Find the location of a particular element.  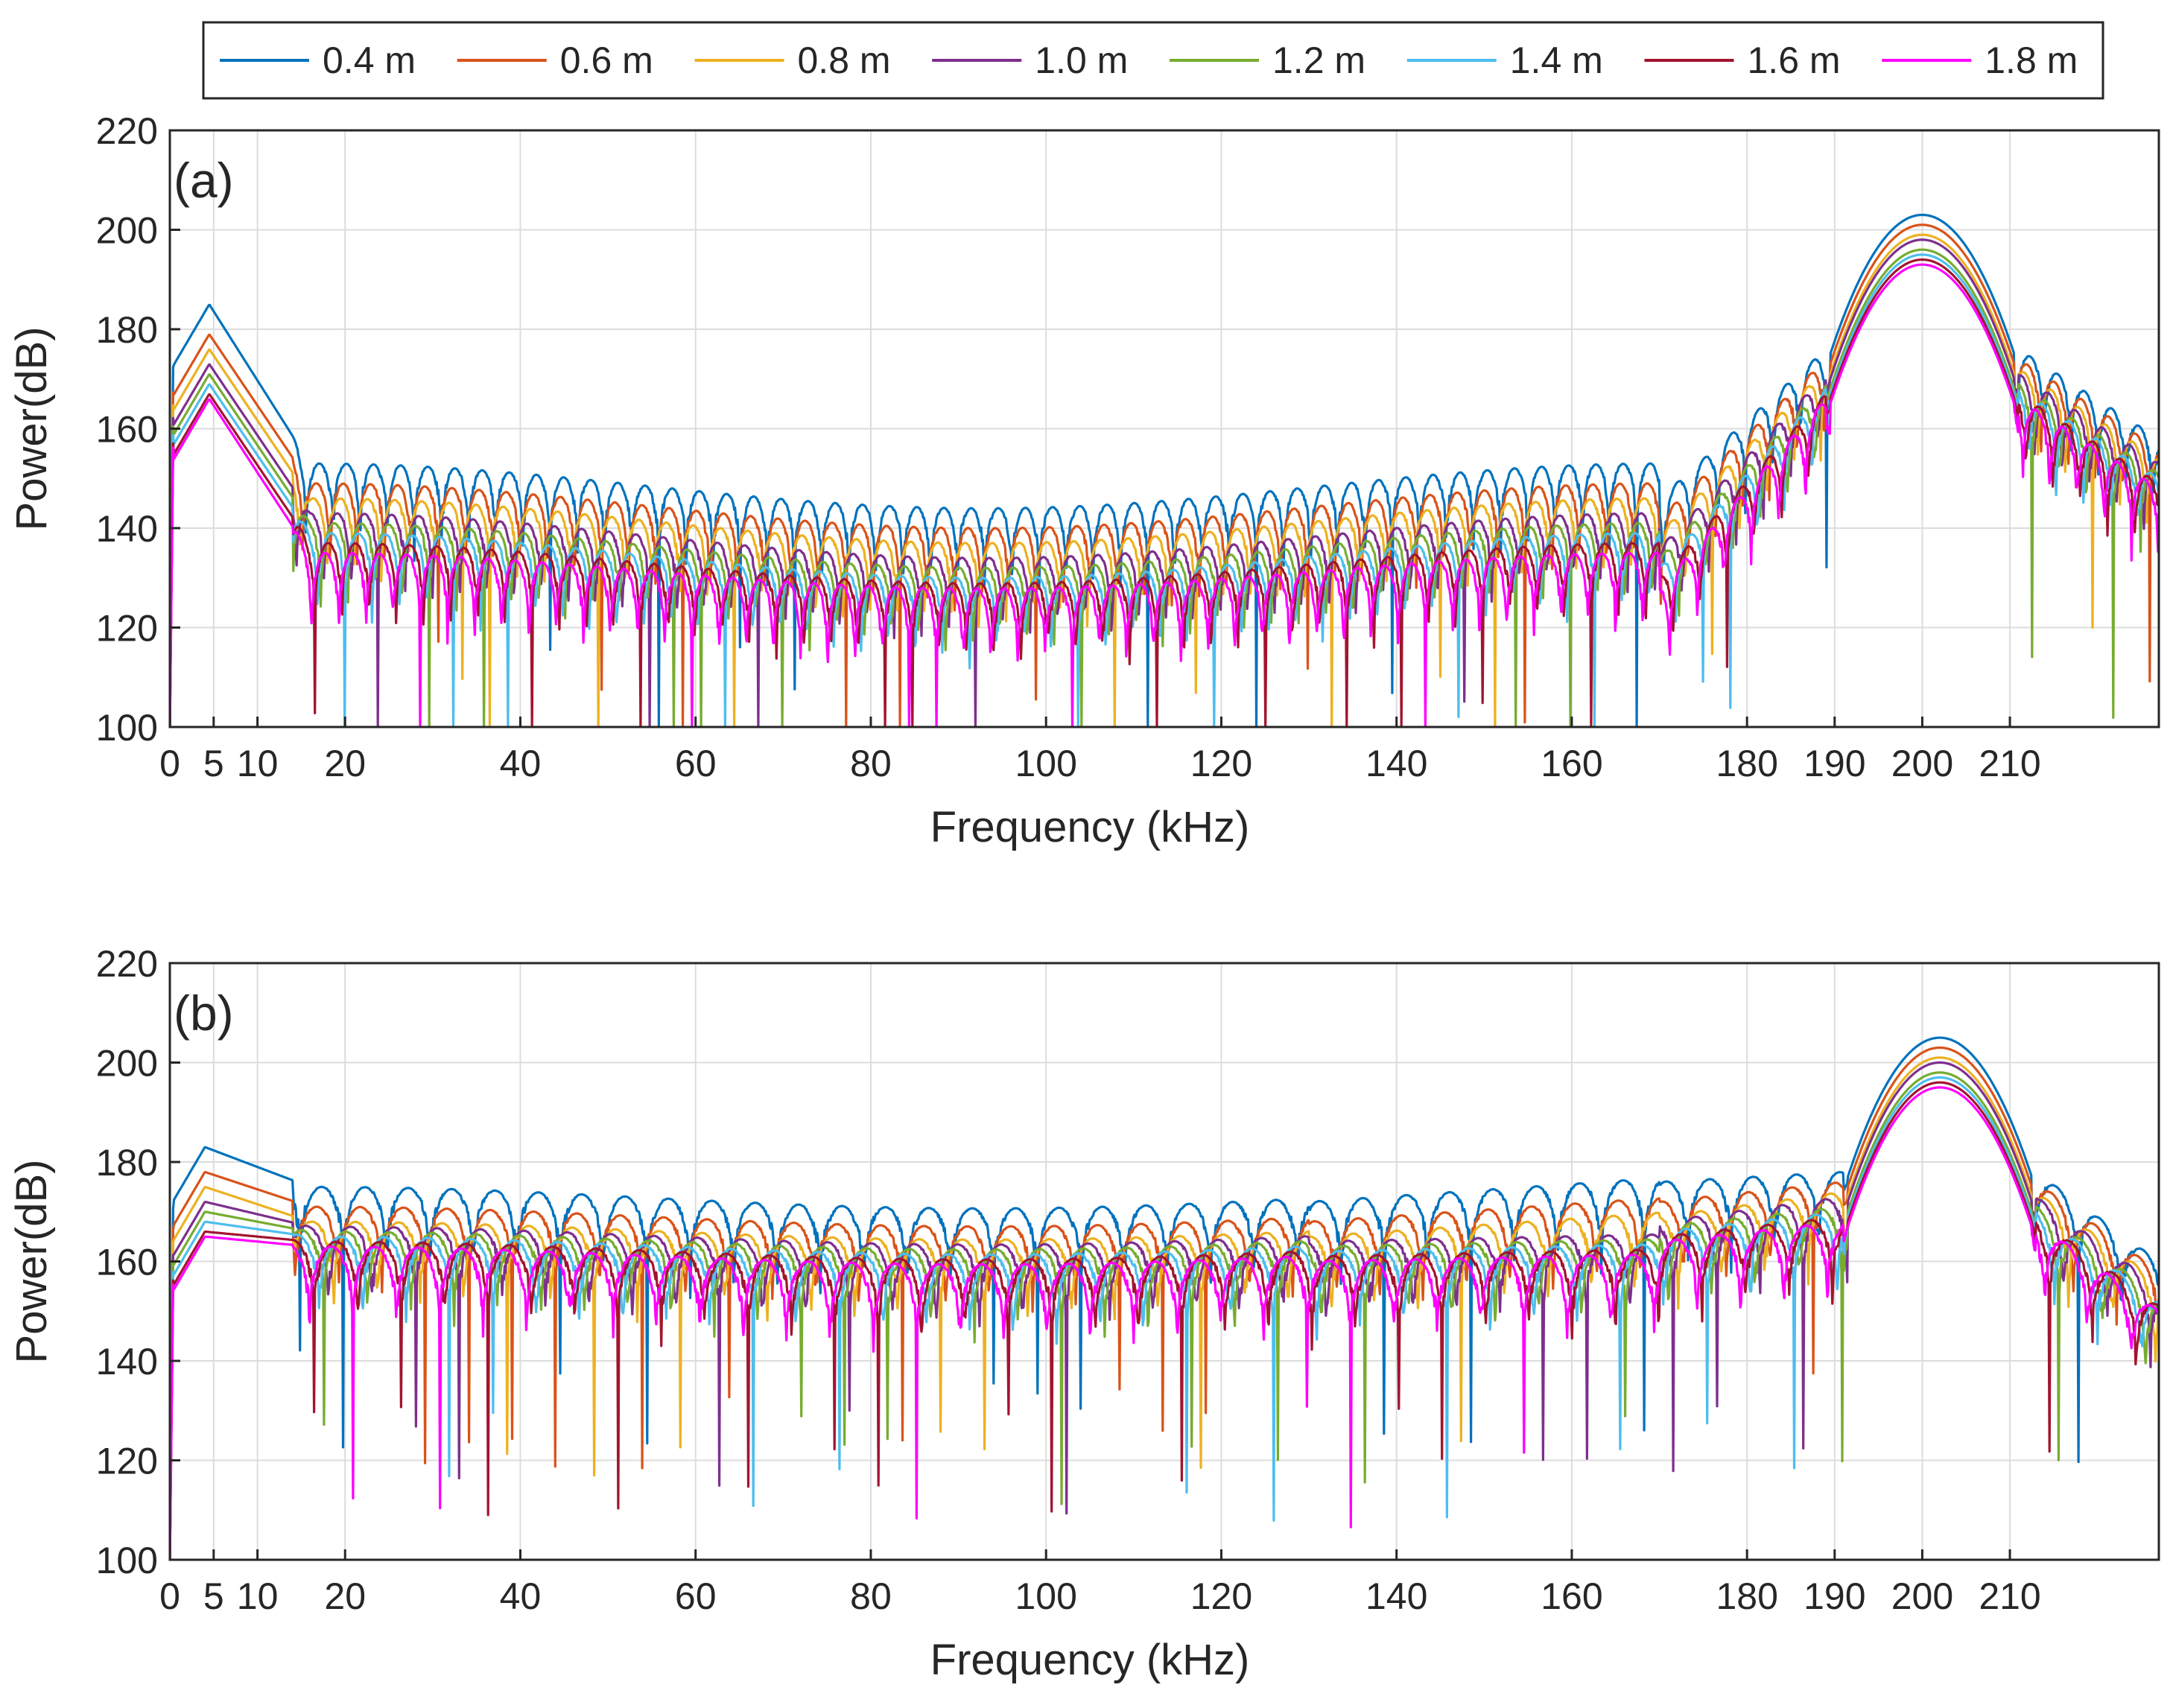

legend-label: 0.8 m is located at coordinates (845, 60).